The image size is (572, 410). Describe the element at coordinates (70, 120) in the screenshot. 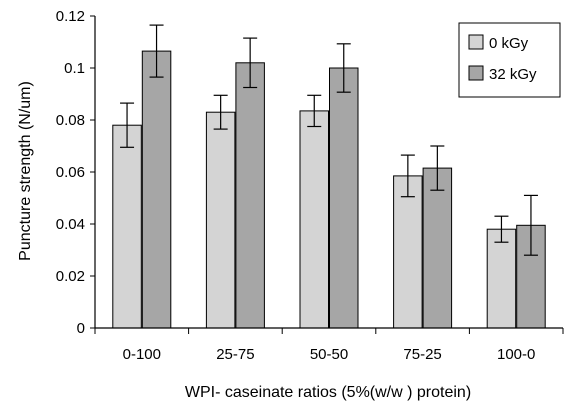

I see `y-tick-label: 0.08` at that location.